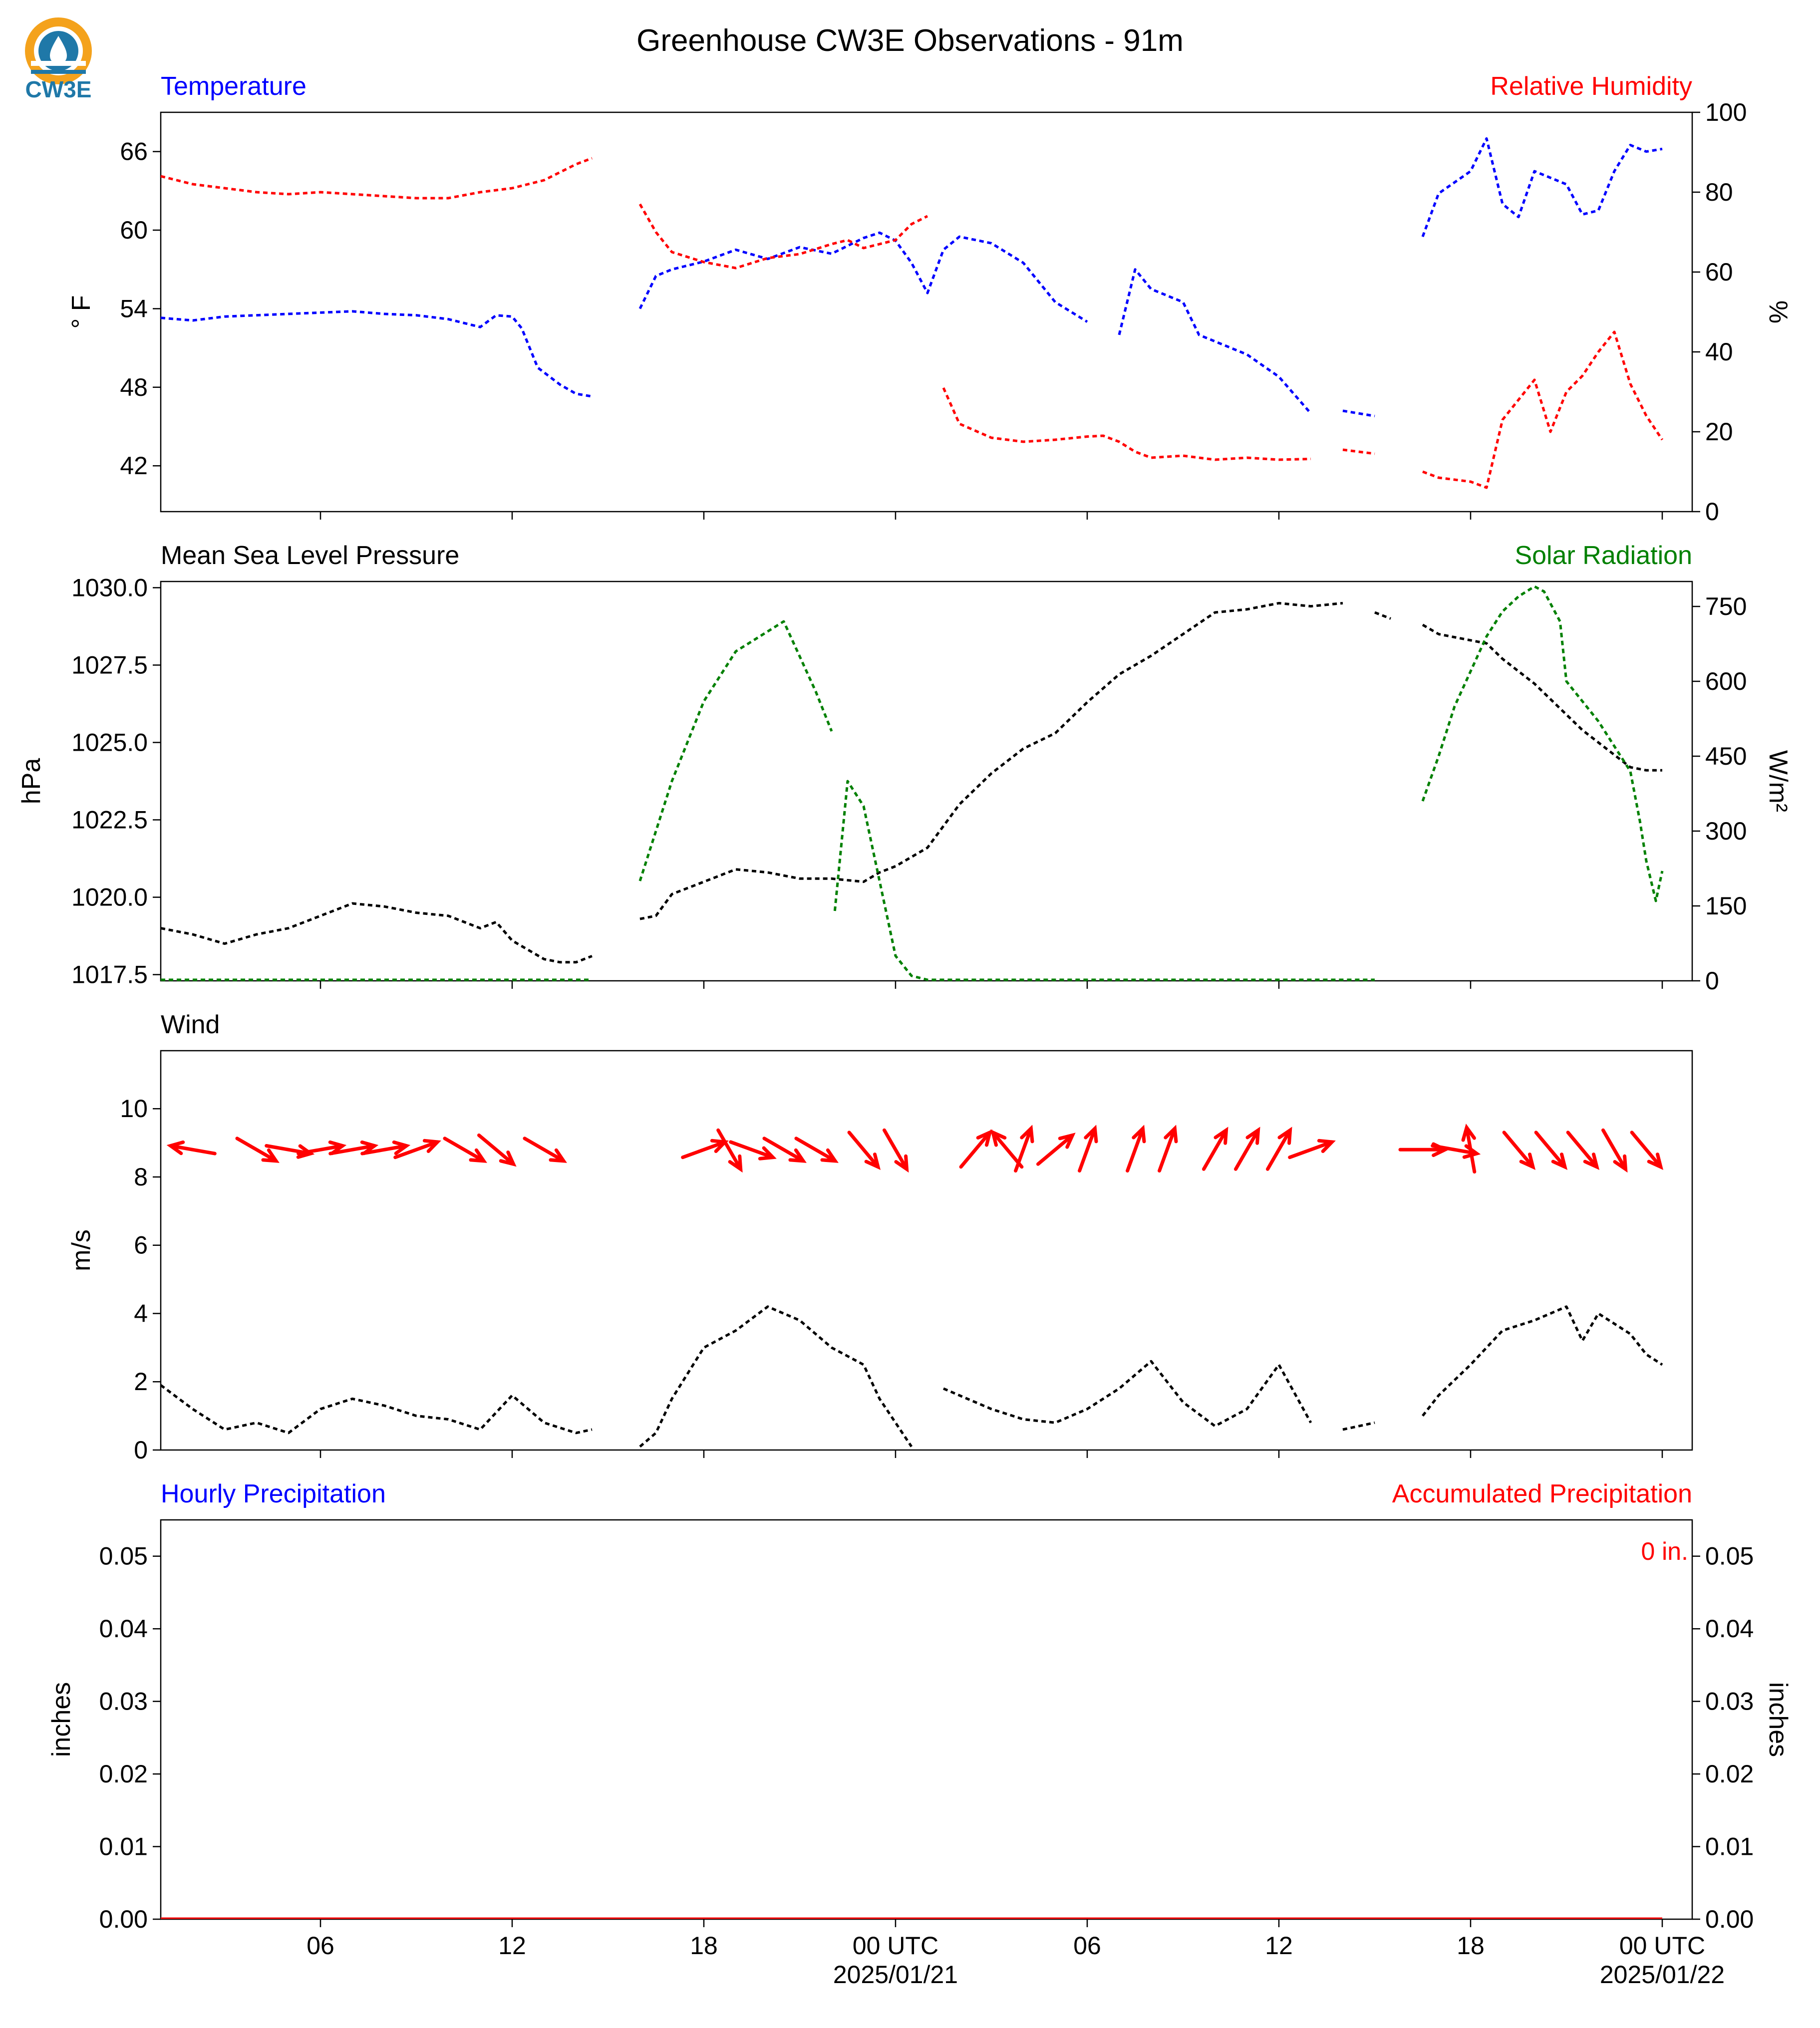  I want to click on y-tick-label-right: 100, so click(1726, 112).